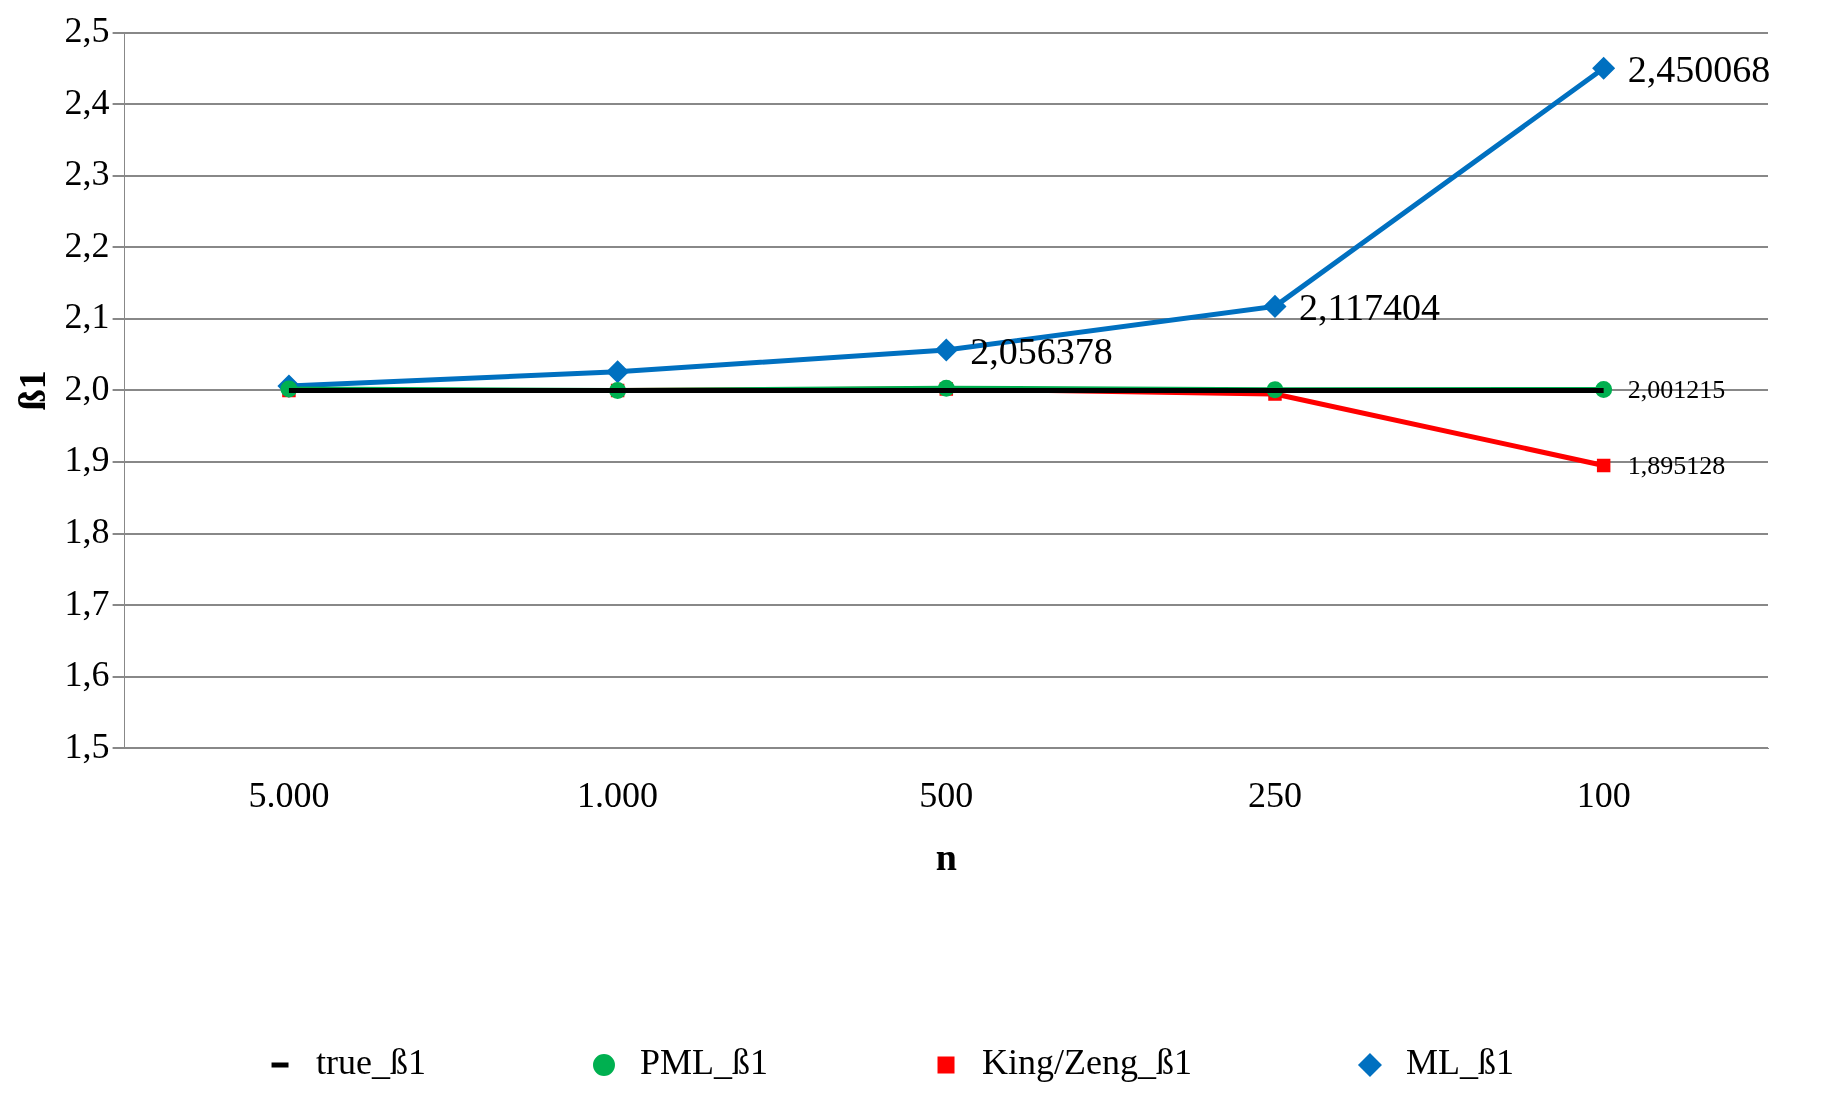  I want to click on legend-label: PML_ß1, so click(704, 1062).